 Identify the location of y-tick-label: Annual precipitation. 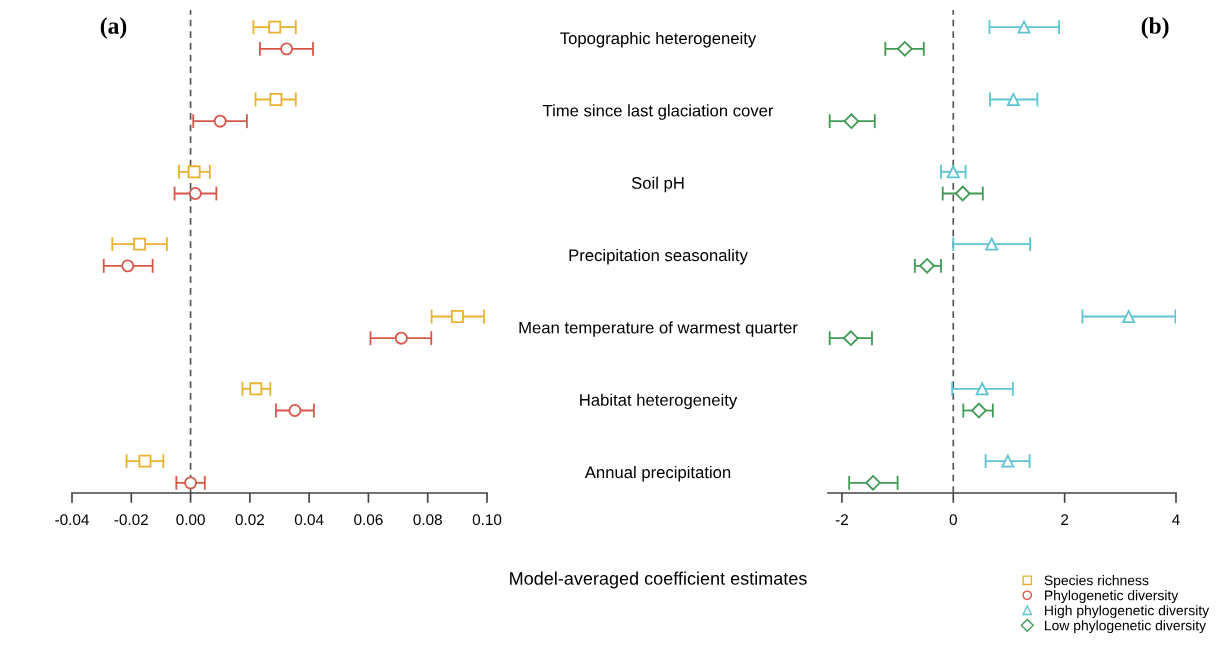
(657, 473).